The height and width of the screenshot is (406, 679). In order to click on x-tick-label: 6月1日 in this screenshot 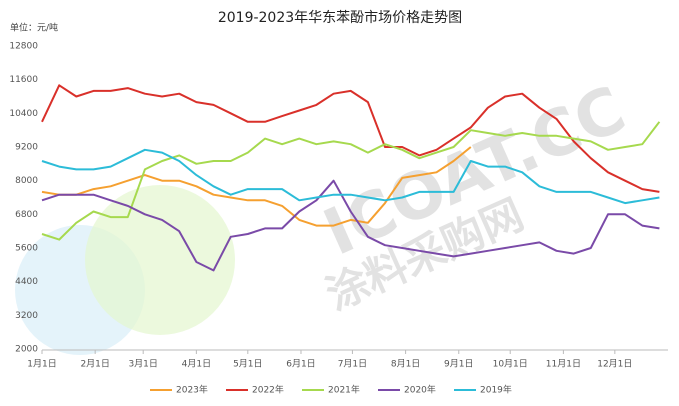, I will do `click(300, 364)`.